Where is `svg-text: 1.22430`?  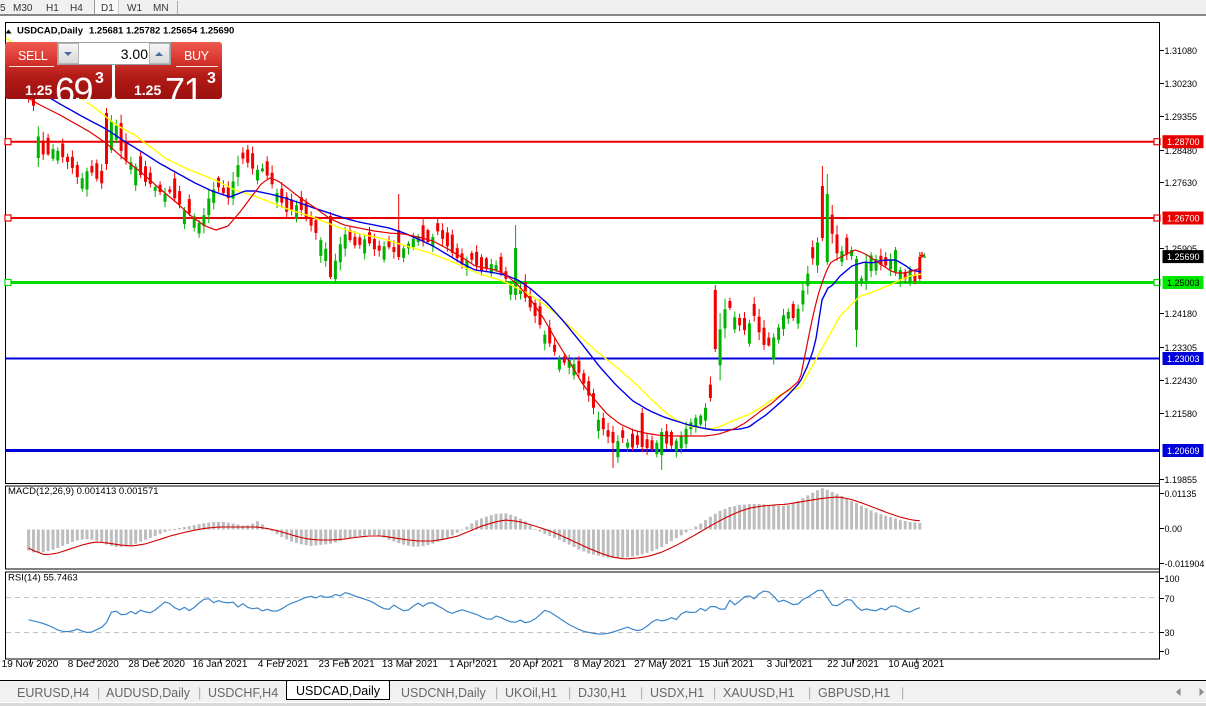 svg-text: 1.22430 is located at coordinates (1181, 381).